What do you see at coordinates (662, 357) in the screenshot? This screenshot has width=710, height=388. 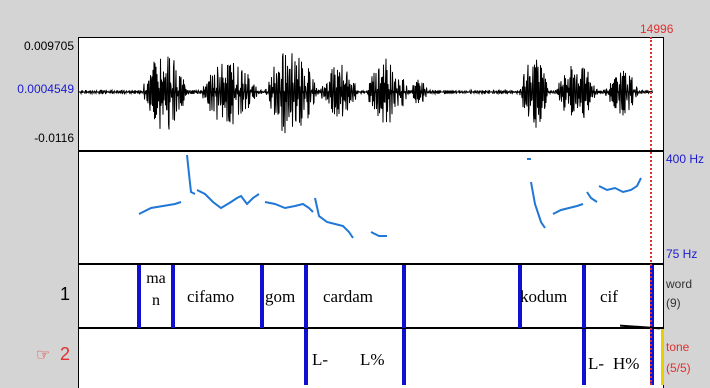 I see `tier-selection-marker` at bounding box center [662, 357].